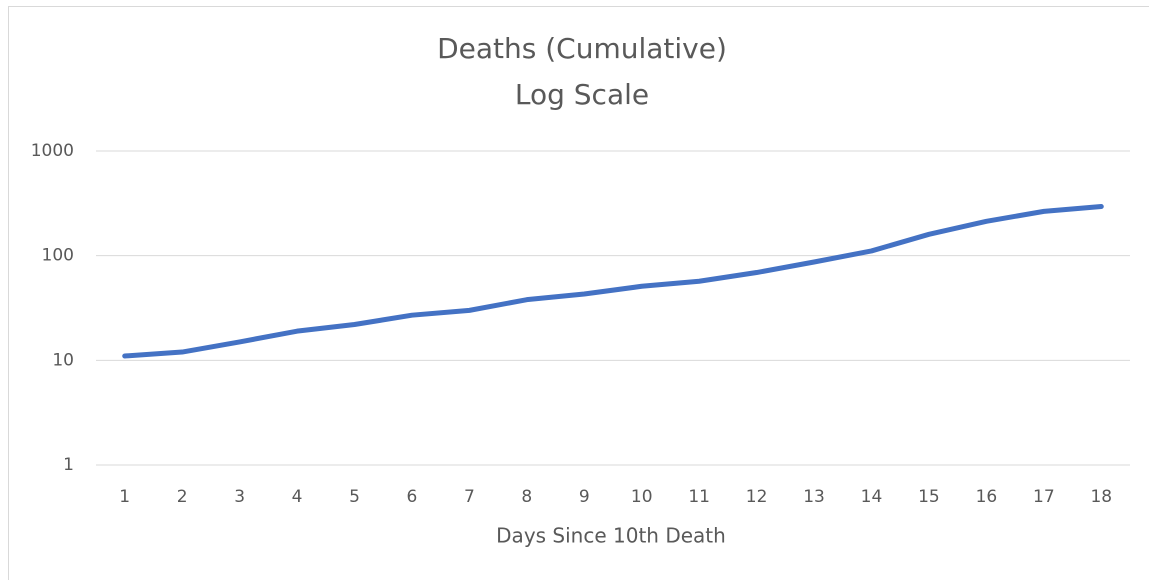 The image size is (1149, 580). Describe the element at coordinates (58, 256) in the screenshot. I see `y-tick-label: 100` at that location.